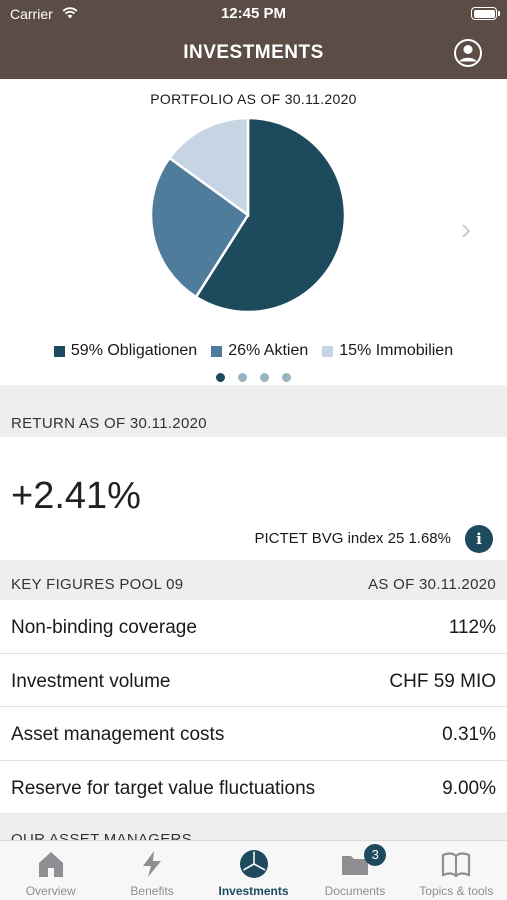 Image resolution: width=507 pixels, height=900 pixels. I want to click on tab-investments: Investments, so click(253, 870).